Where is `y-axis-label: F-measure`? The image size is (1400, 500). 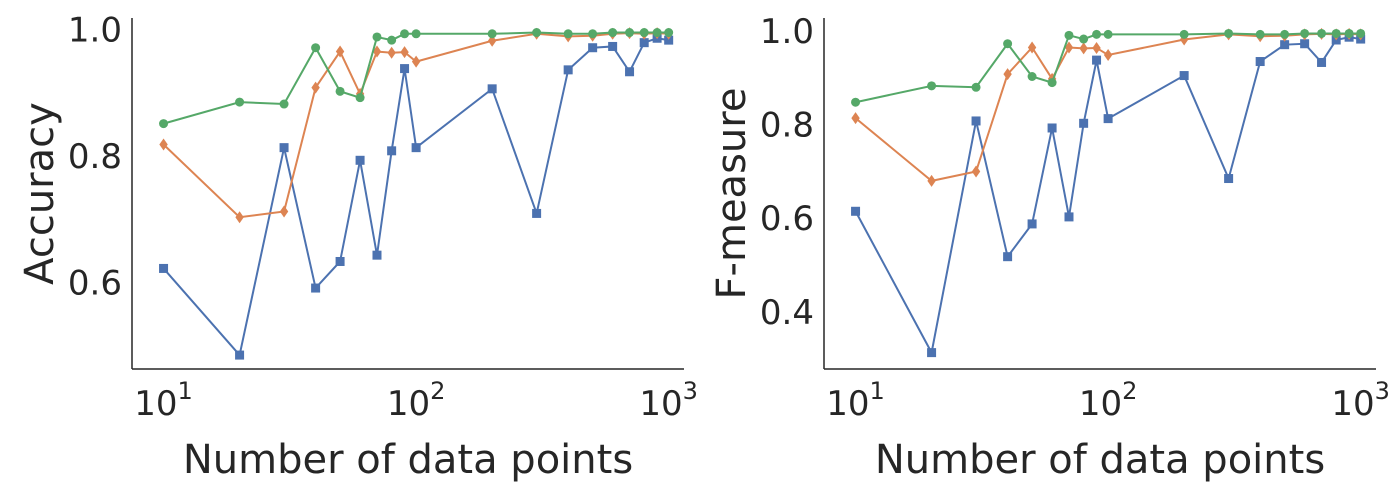 y-axis-label: F-measure is located at coordinates (732, 194).